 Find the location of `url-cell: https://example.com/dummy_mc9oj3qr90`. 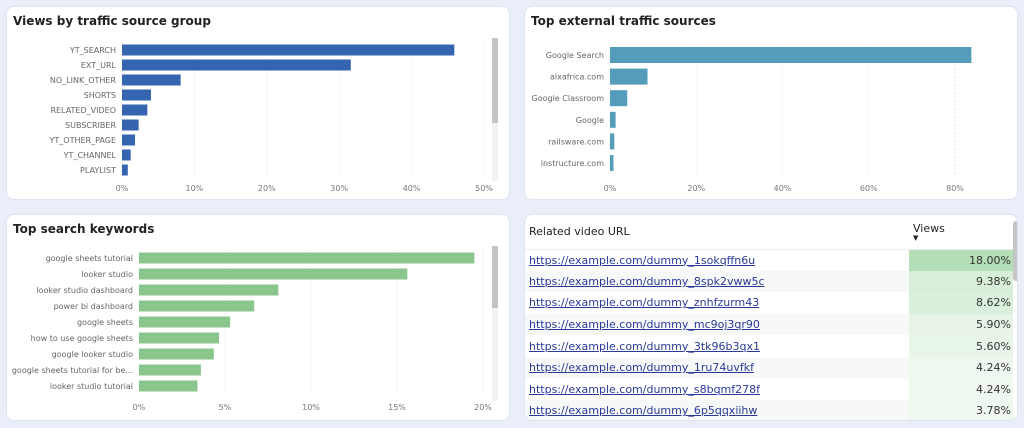

url-cell: https://example.com/dummy_mc9oj3qr90 is located at coordinates (717, 324).